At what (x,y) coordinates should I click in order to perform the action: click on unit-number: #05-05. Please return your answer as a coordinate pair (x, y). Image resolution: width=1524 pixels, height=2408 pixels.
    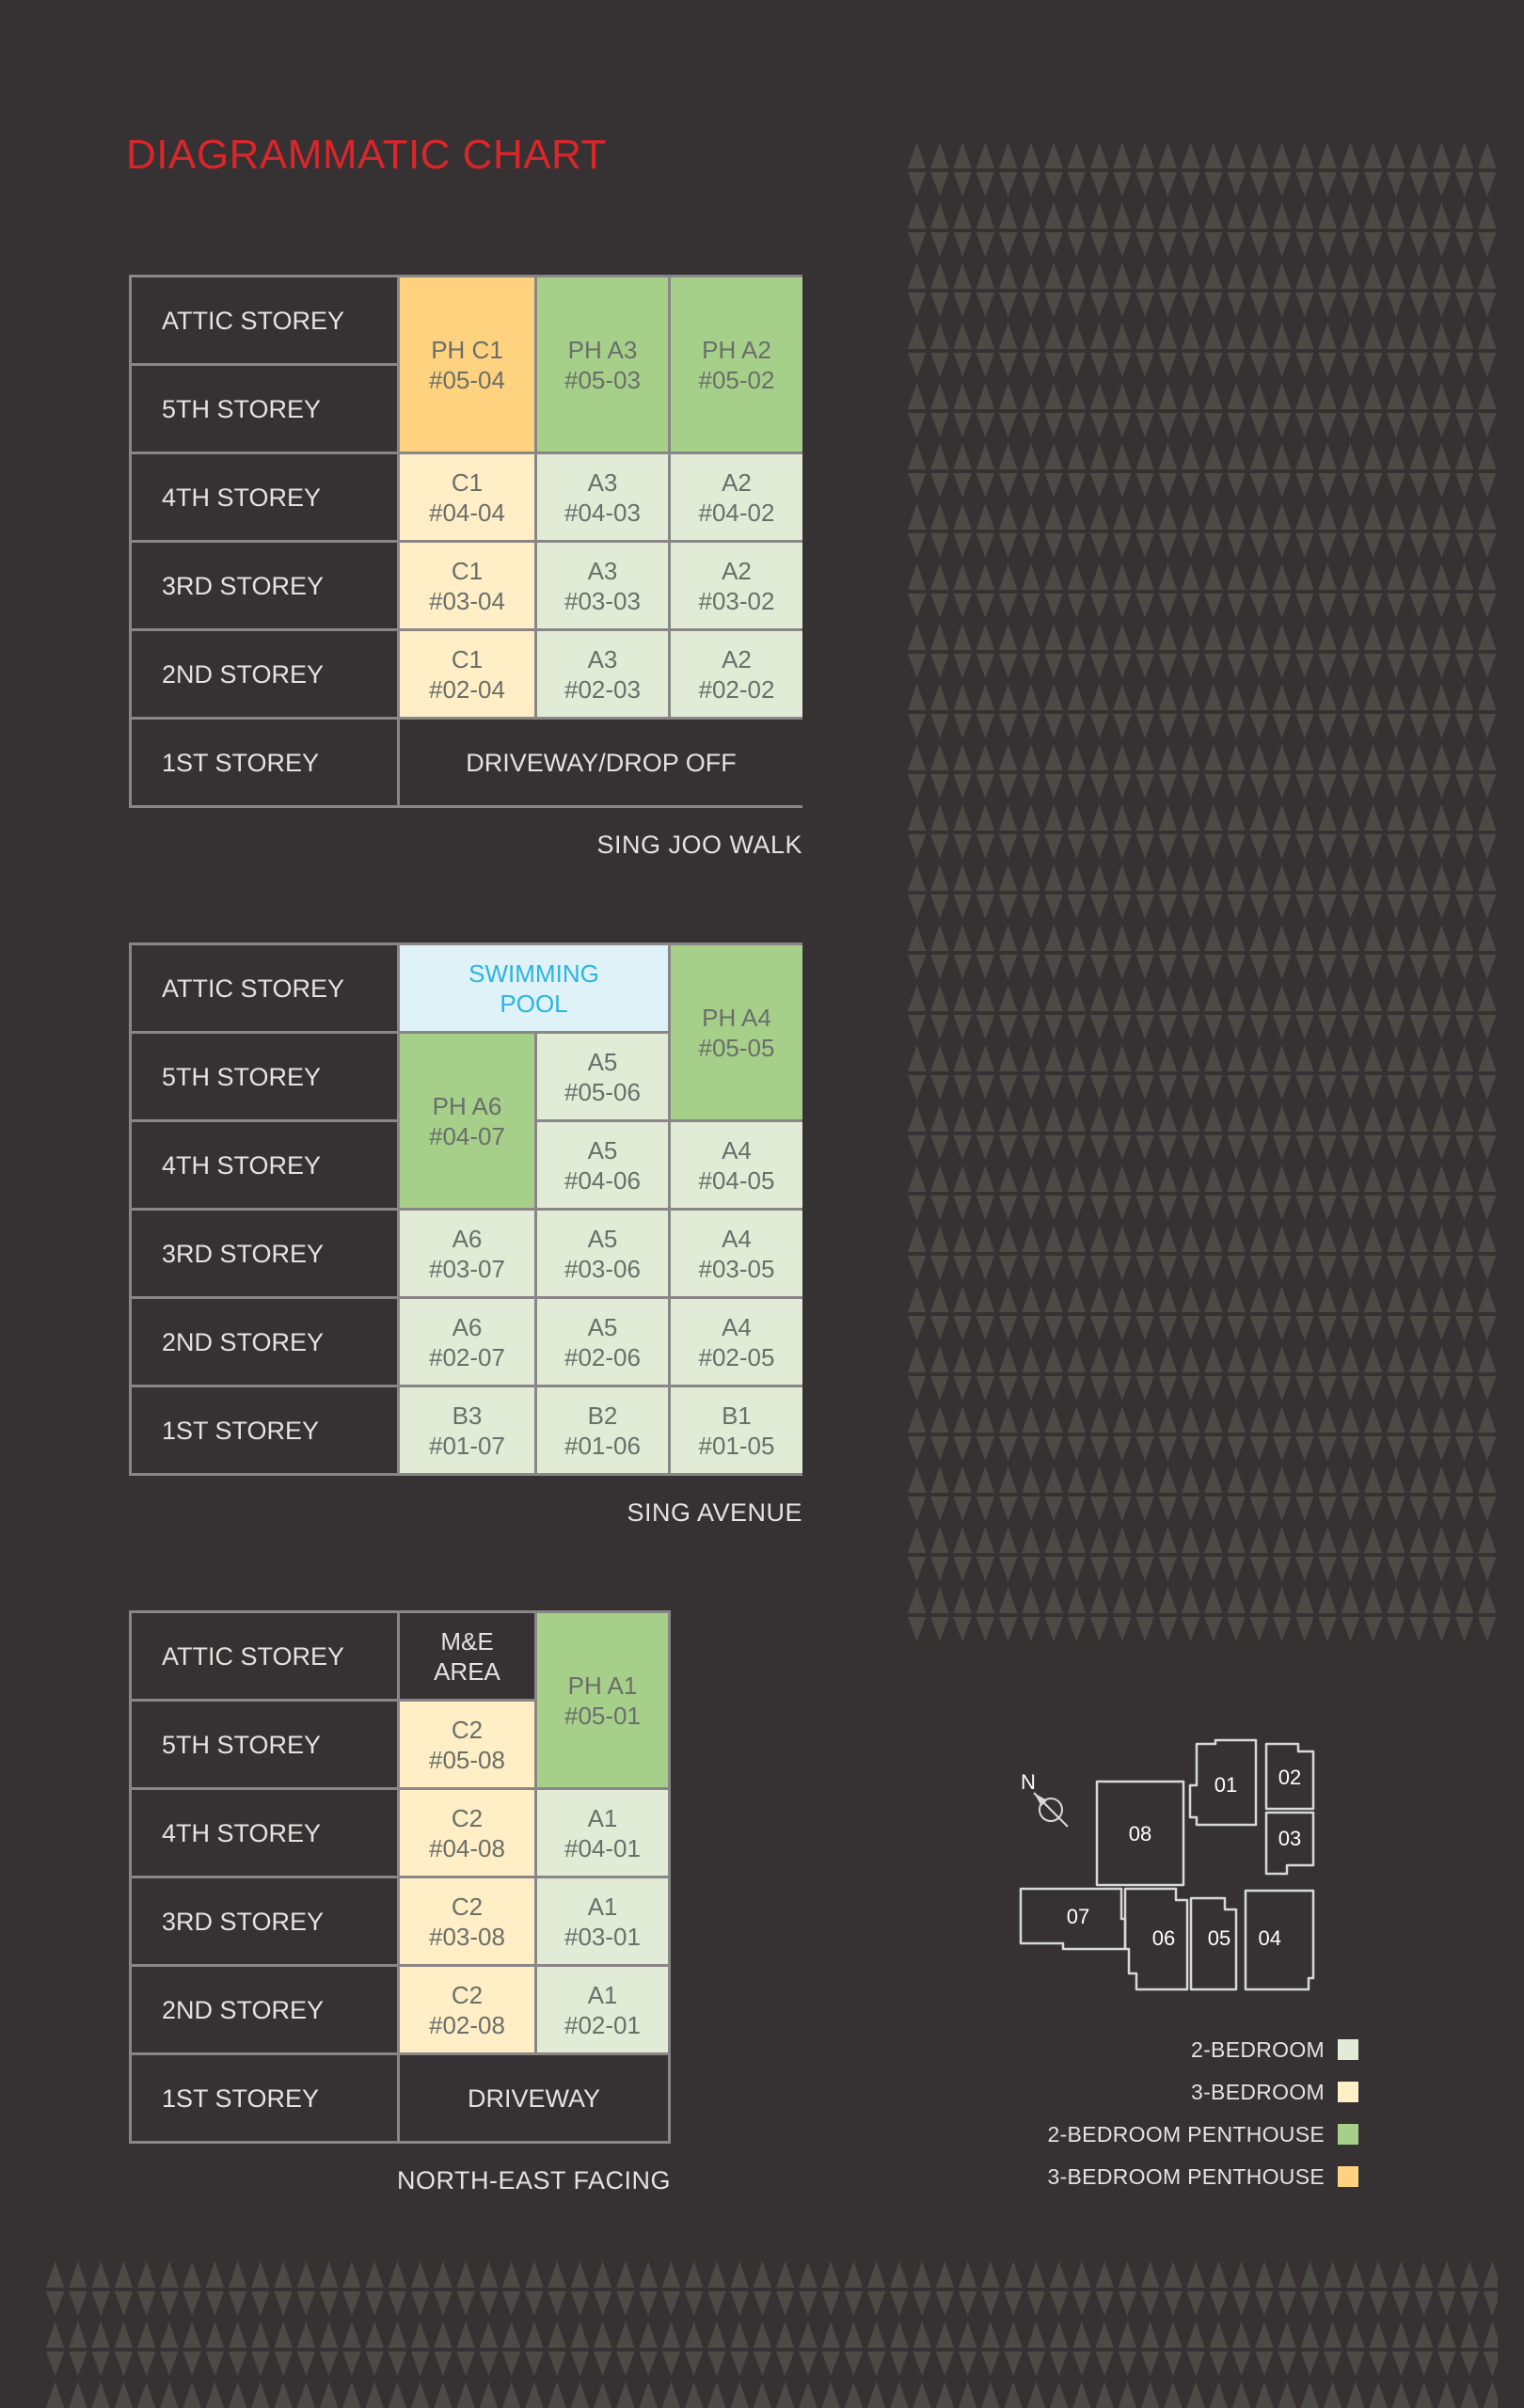
    Looking at the image, I should click on (737, 1048).